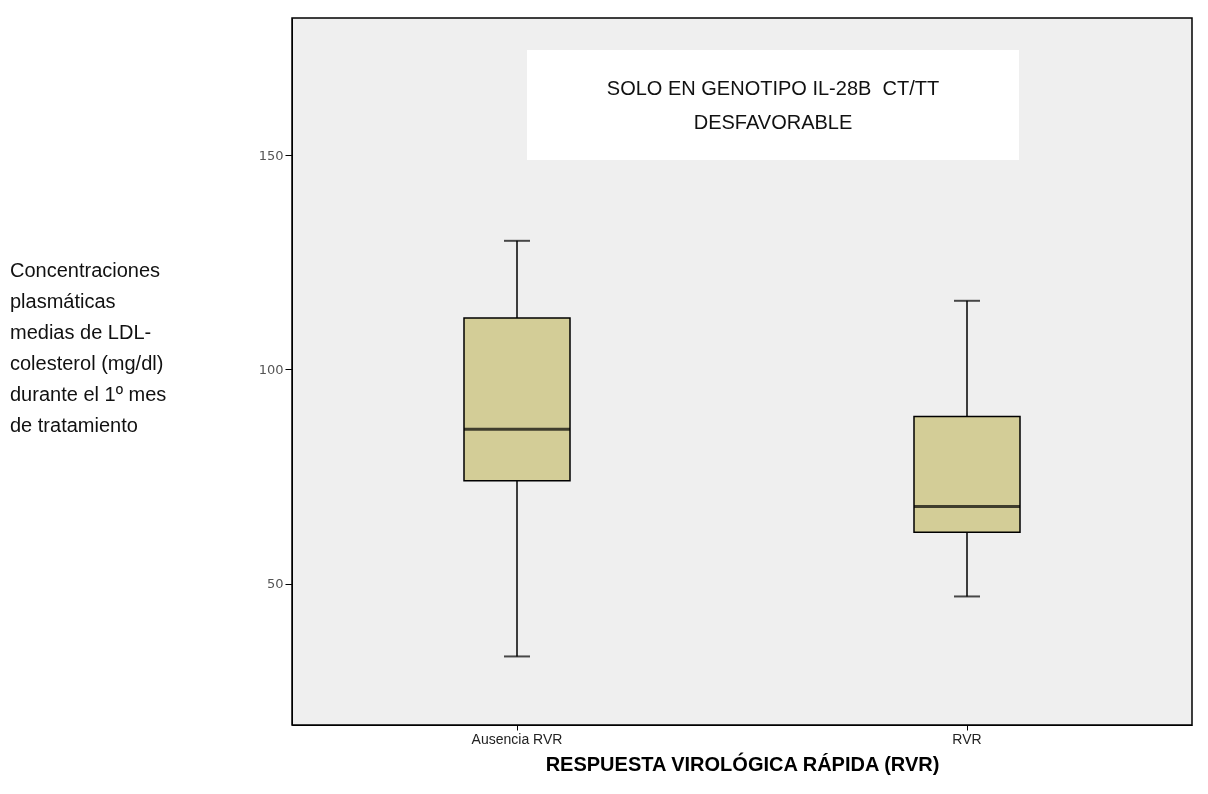 The image size is (1208, 794). Describe the element at coordinates (773, 105) in the screenshot. I see `text: SOLO EN GENOTIPO IL-28B CT/TT DESFAVORABLE` at that location.